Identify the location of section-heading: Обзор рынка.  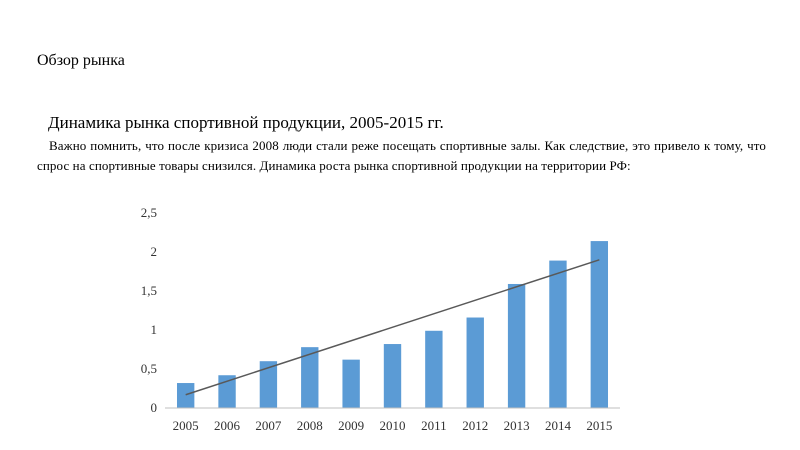
(81, 60).